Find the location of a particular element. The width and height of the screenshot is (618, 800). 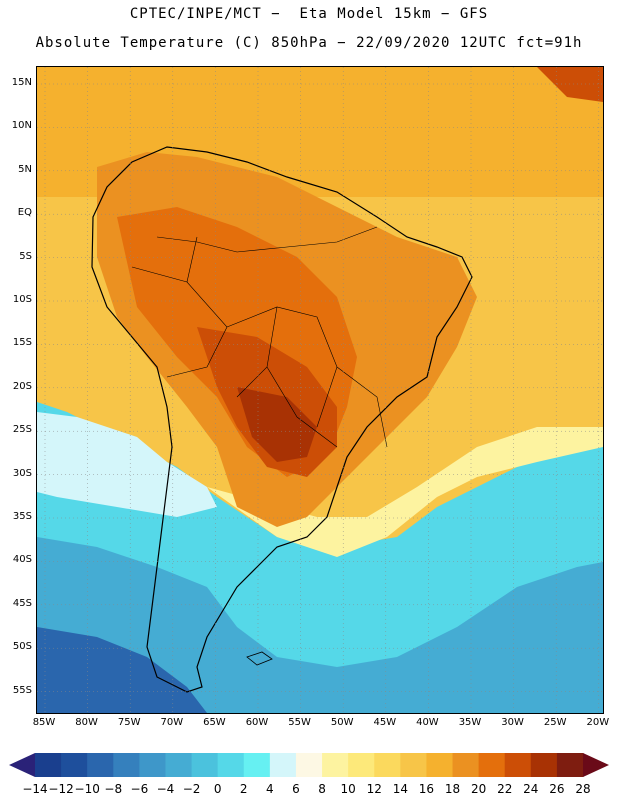

lon-tick-label: 25W is located at coordinates (555, 722).